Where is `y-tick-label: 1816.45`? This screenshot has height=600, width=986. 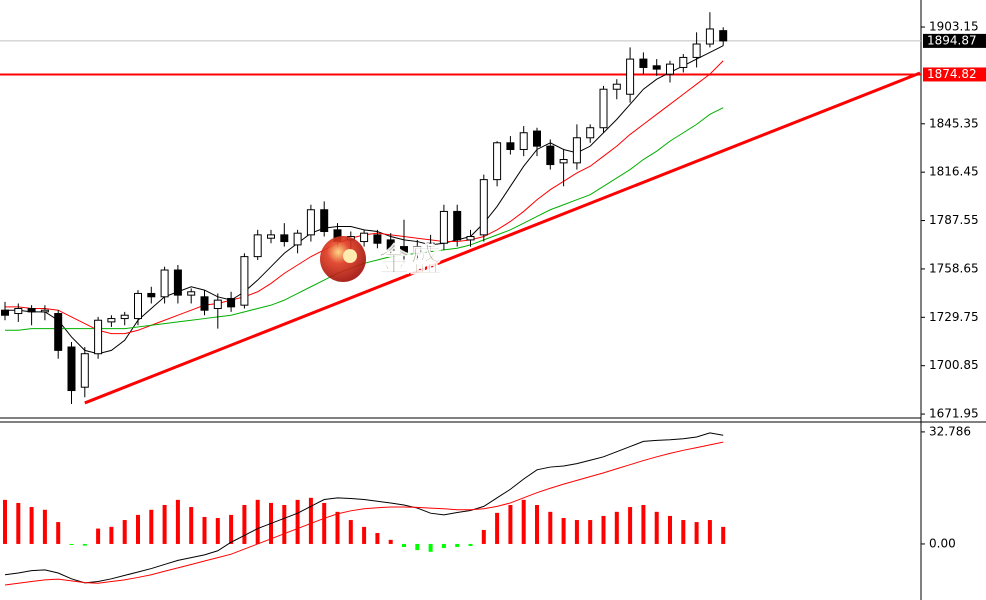 y-tick-label: 1816.45 is located at coordinates (954, 172).